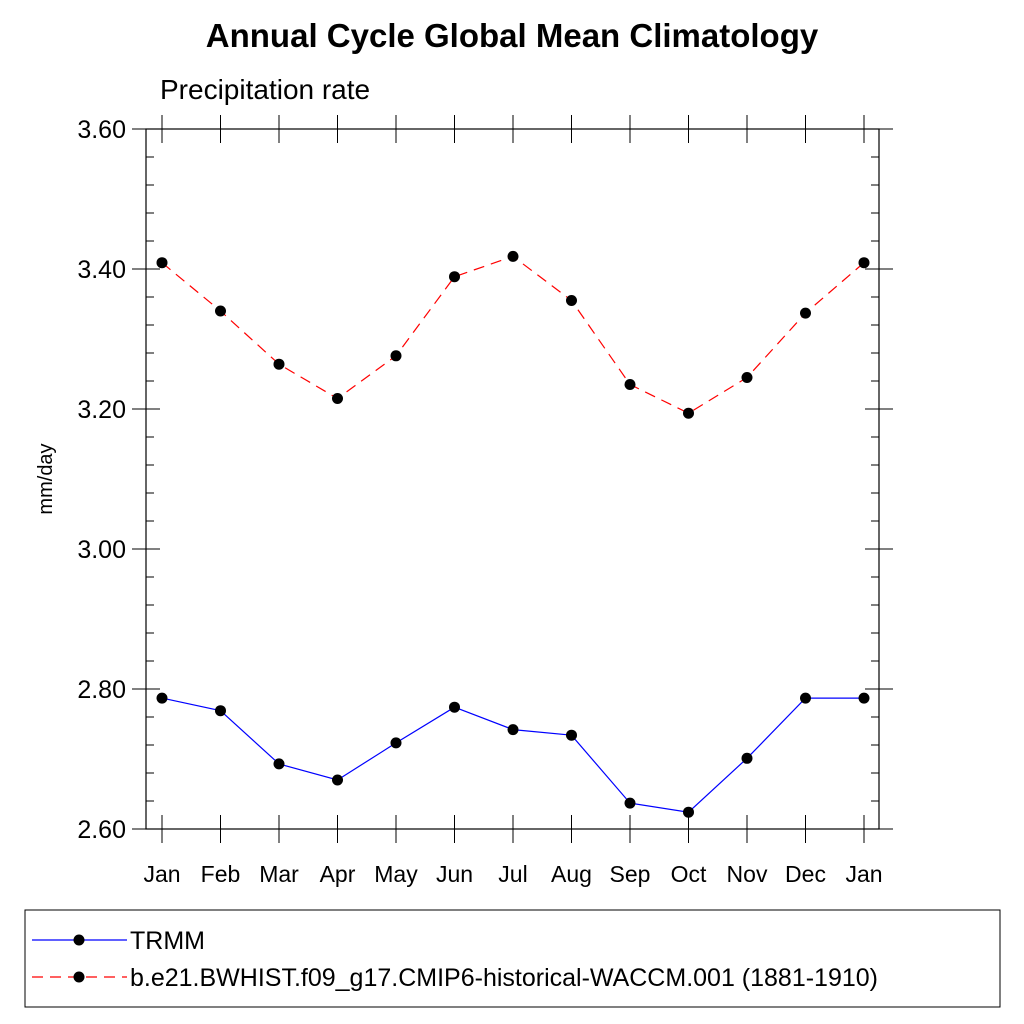  I want to click on x-tick-label: Jul, so click(512, 874).